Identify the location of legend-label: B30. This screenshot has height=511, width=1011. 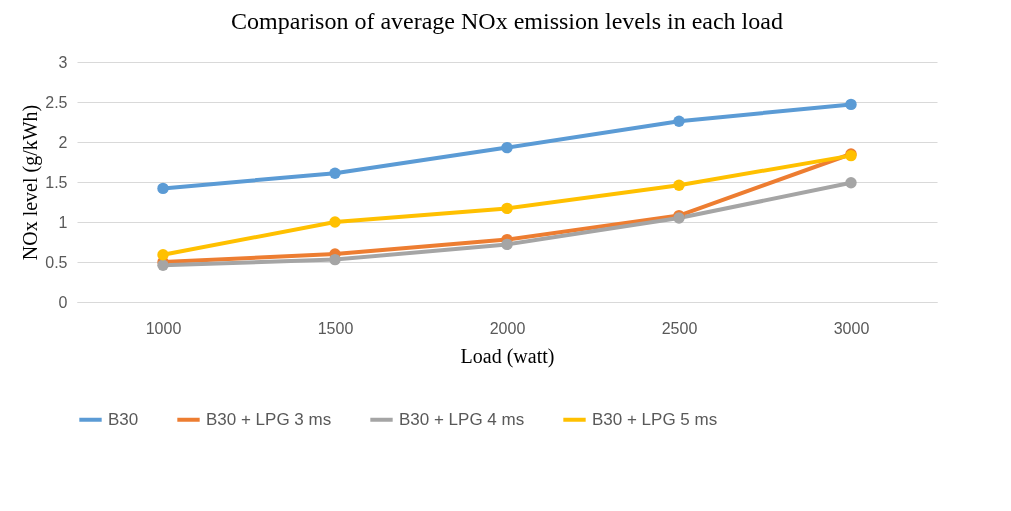
(123, 419).